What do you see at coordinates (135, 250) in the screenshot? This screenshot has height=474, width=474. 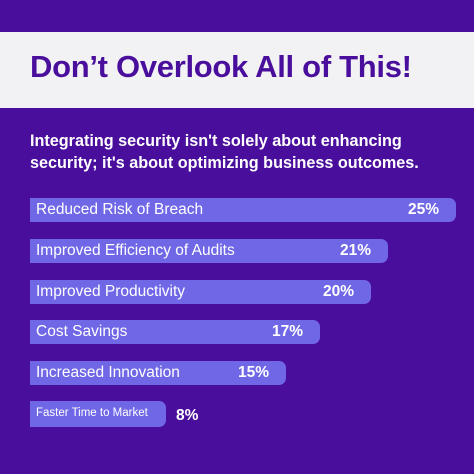 I see `bar-label-2: Improved Efficiency of Audits` at bounding box center [135, 250].